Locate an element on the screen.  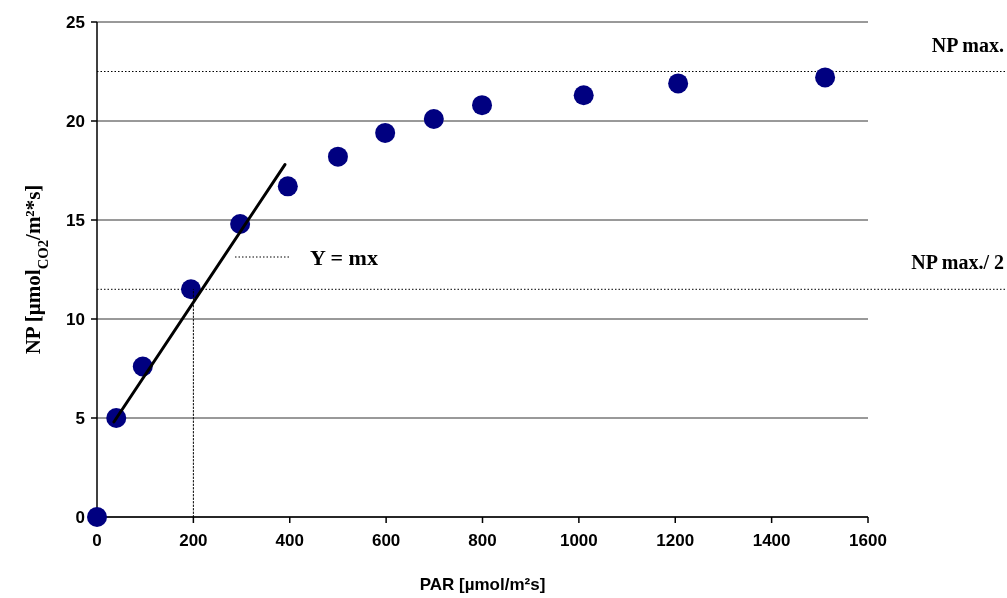
y-tick-label: 0 is located at coordinates (80, 517).